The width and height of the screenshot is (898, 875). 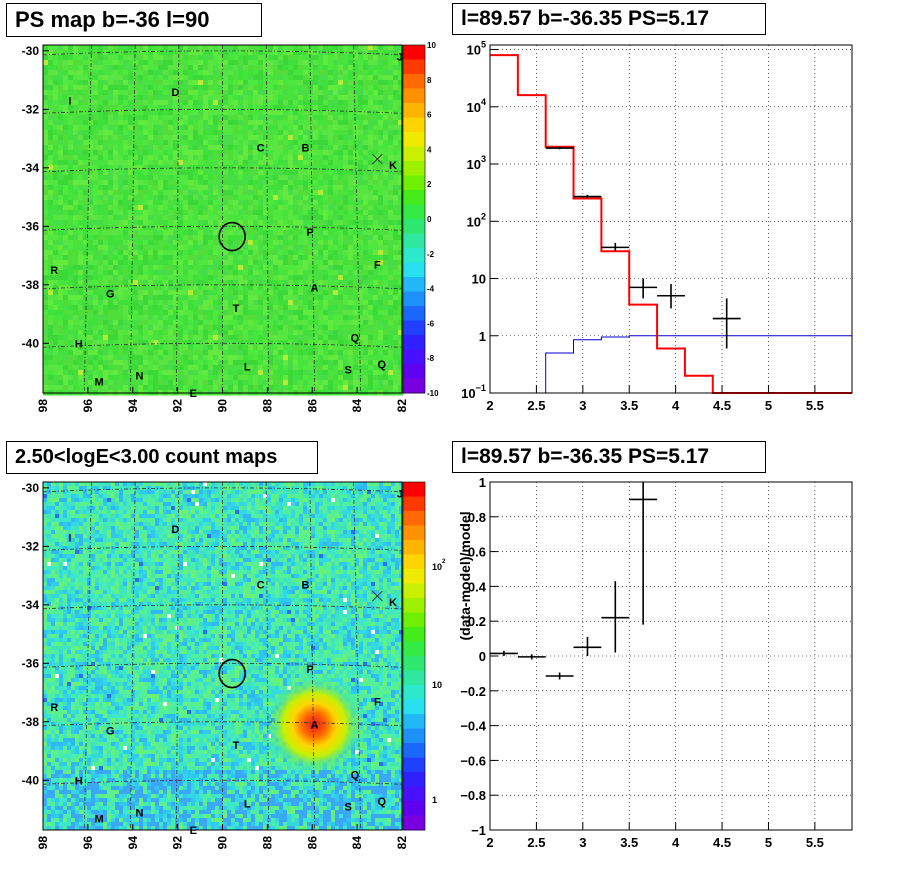 What do you see at coordinates (429, 184) in the screenshot?
I see `color-bar-tick: 2` at bounding box center [429, 184].